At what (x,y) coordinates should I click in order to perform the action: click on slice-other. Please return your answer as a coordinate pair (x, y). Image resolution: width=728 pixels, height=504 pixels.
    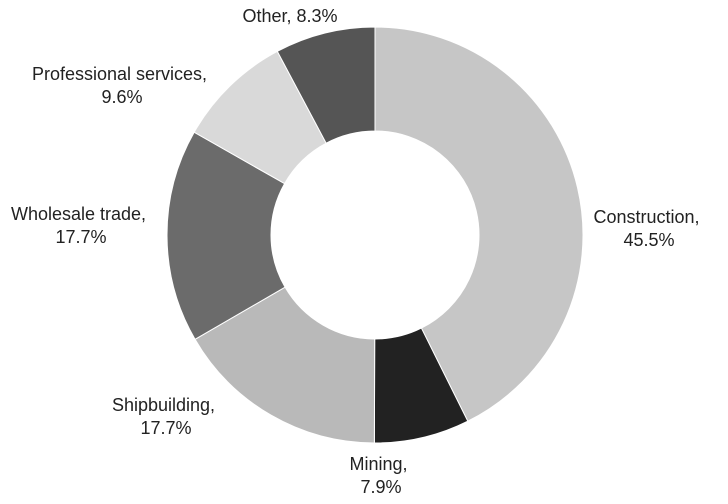
    Looking at the image, I should click on (326, 85).